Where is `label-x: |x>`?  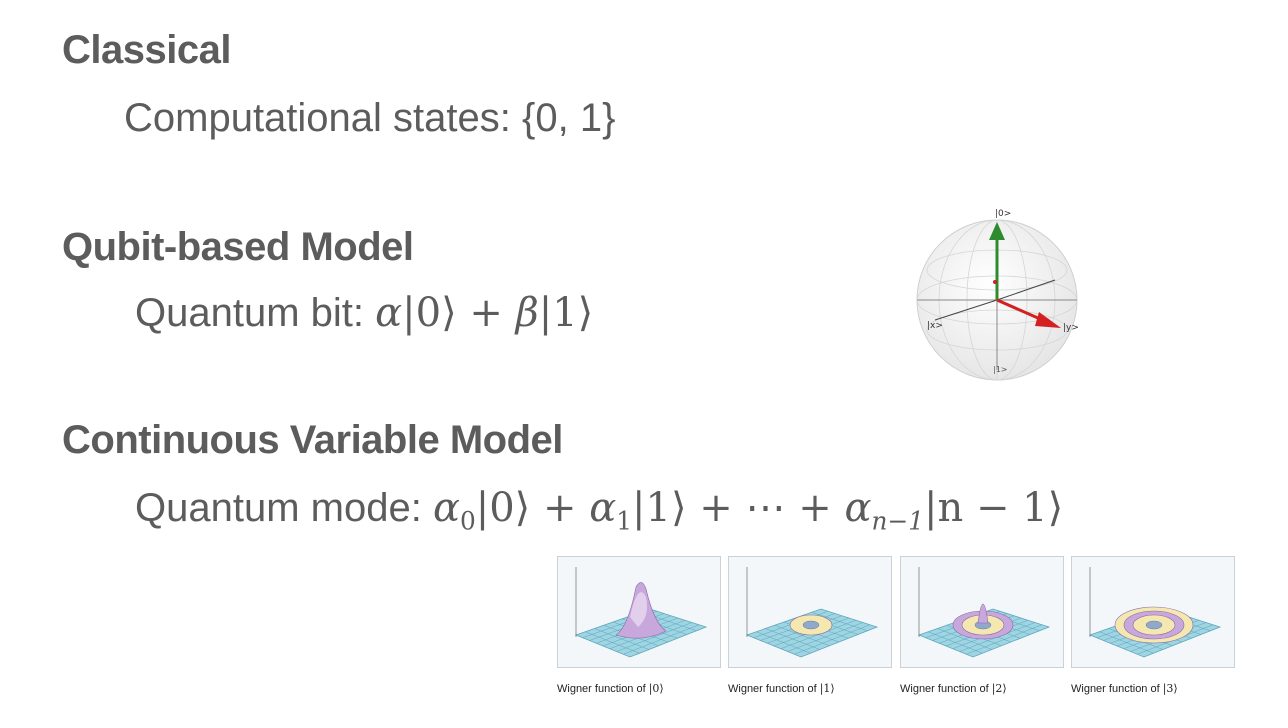
label-x: |x> is located at coordinates (935, 326).